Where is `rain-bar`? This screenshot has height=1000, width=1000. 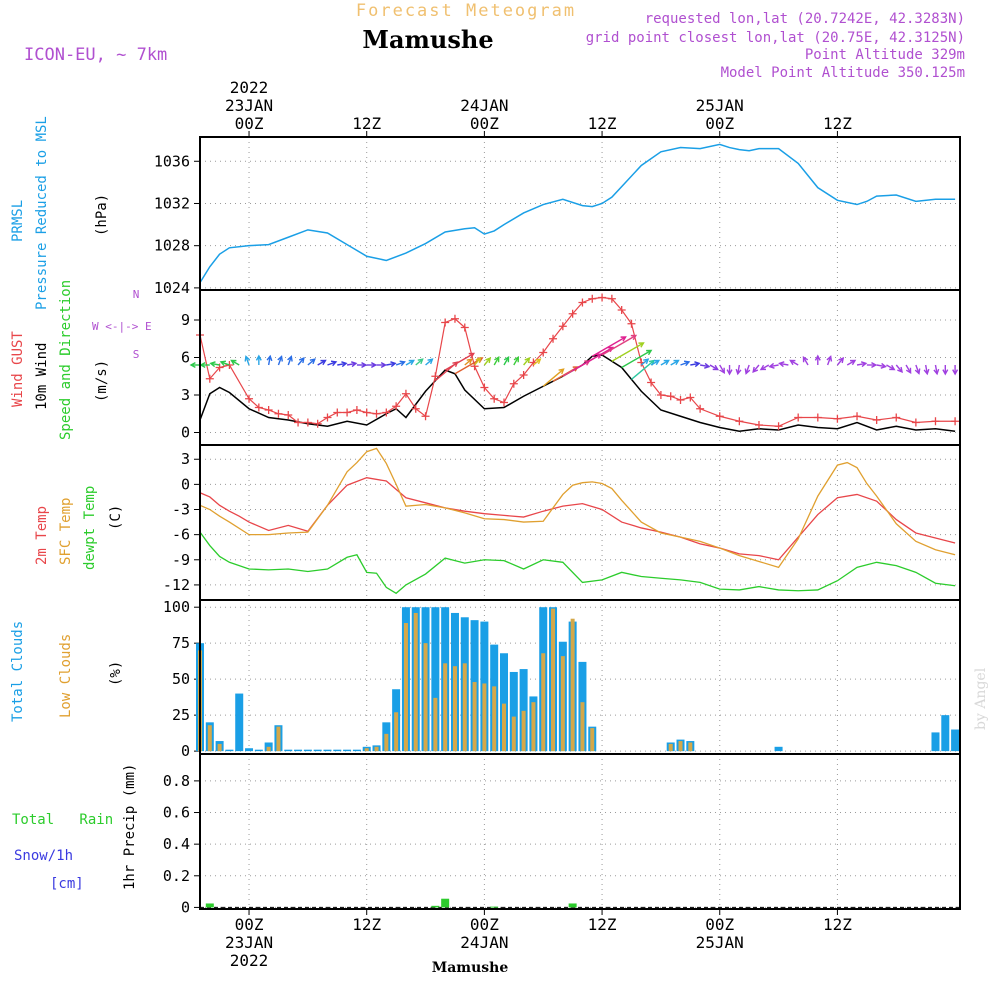 rain-bar is located at coordinates (572, 905).